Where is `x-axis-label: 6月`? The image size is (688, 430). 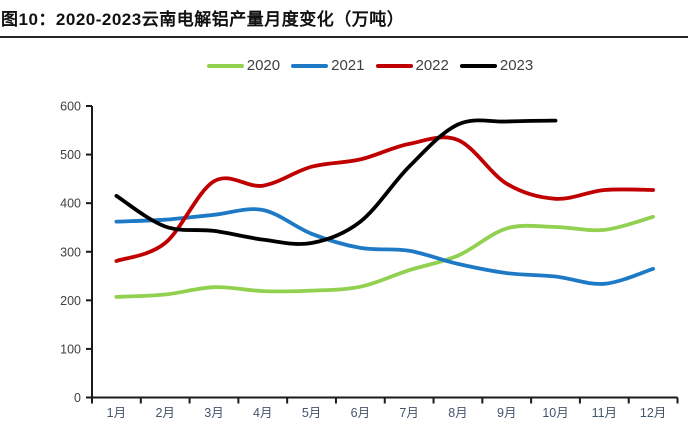 x-axis-label: 6月 is located at coordinates (360, 413).